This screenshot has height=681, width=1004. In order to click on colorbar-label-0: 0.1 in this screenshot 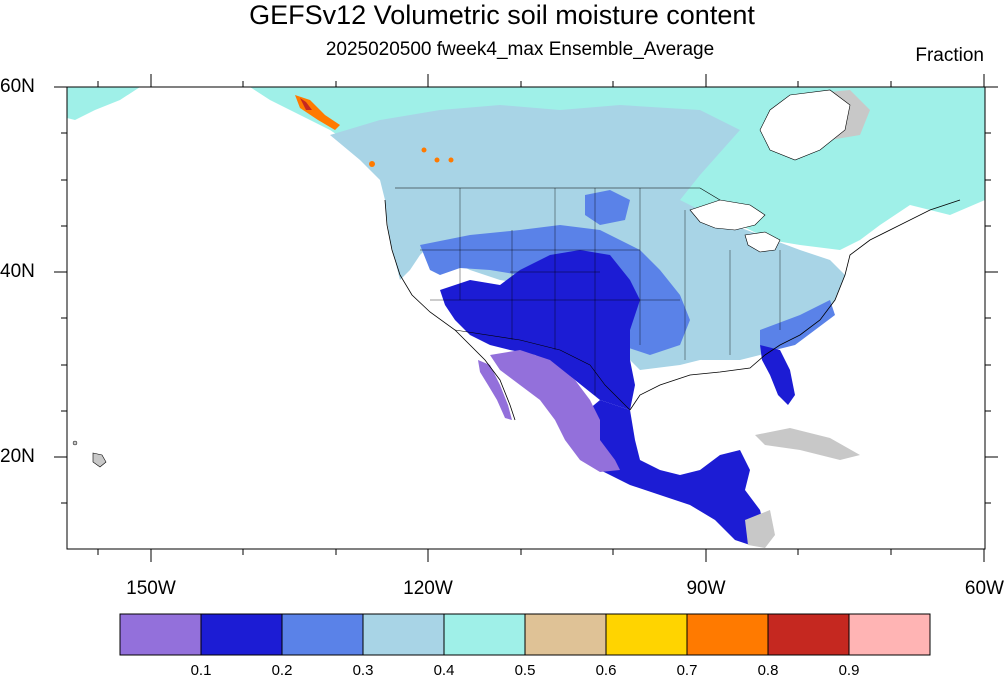, I will do `click(201, 670)`.